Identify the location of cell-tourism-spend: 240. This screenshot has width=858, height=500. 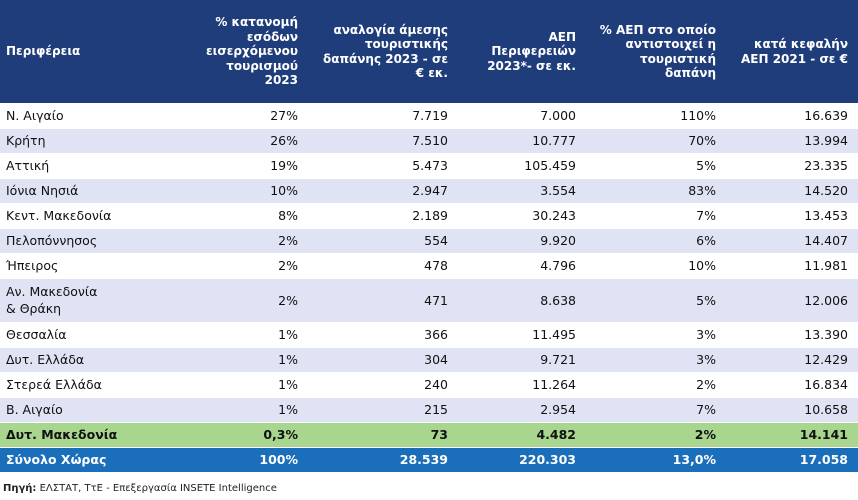
(383, 385).